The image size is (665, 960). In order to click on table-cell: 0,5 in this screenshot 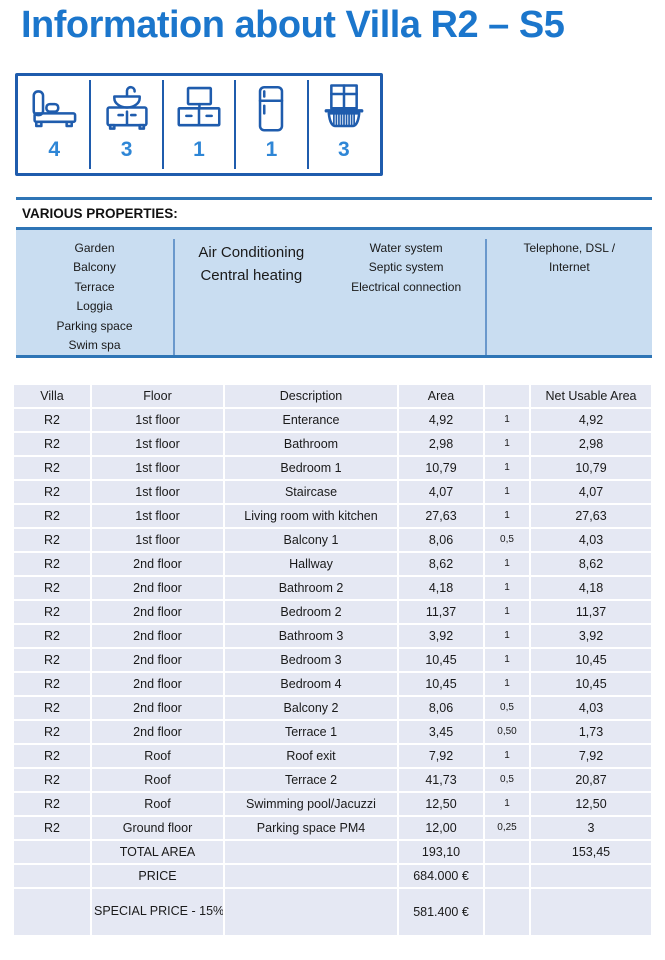, I will do `click(507, 707)`.